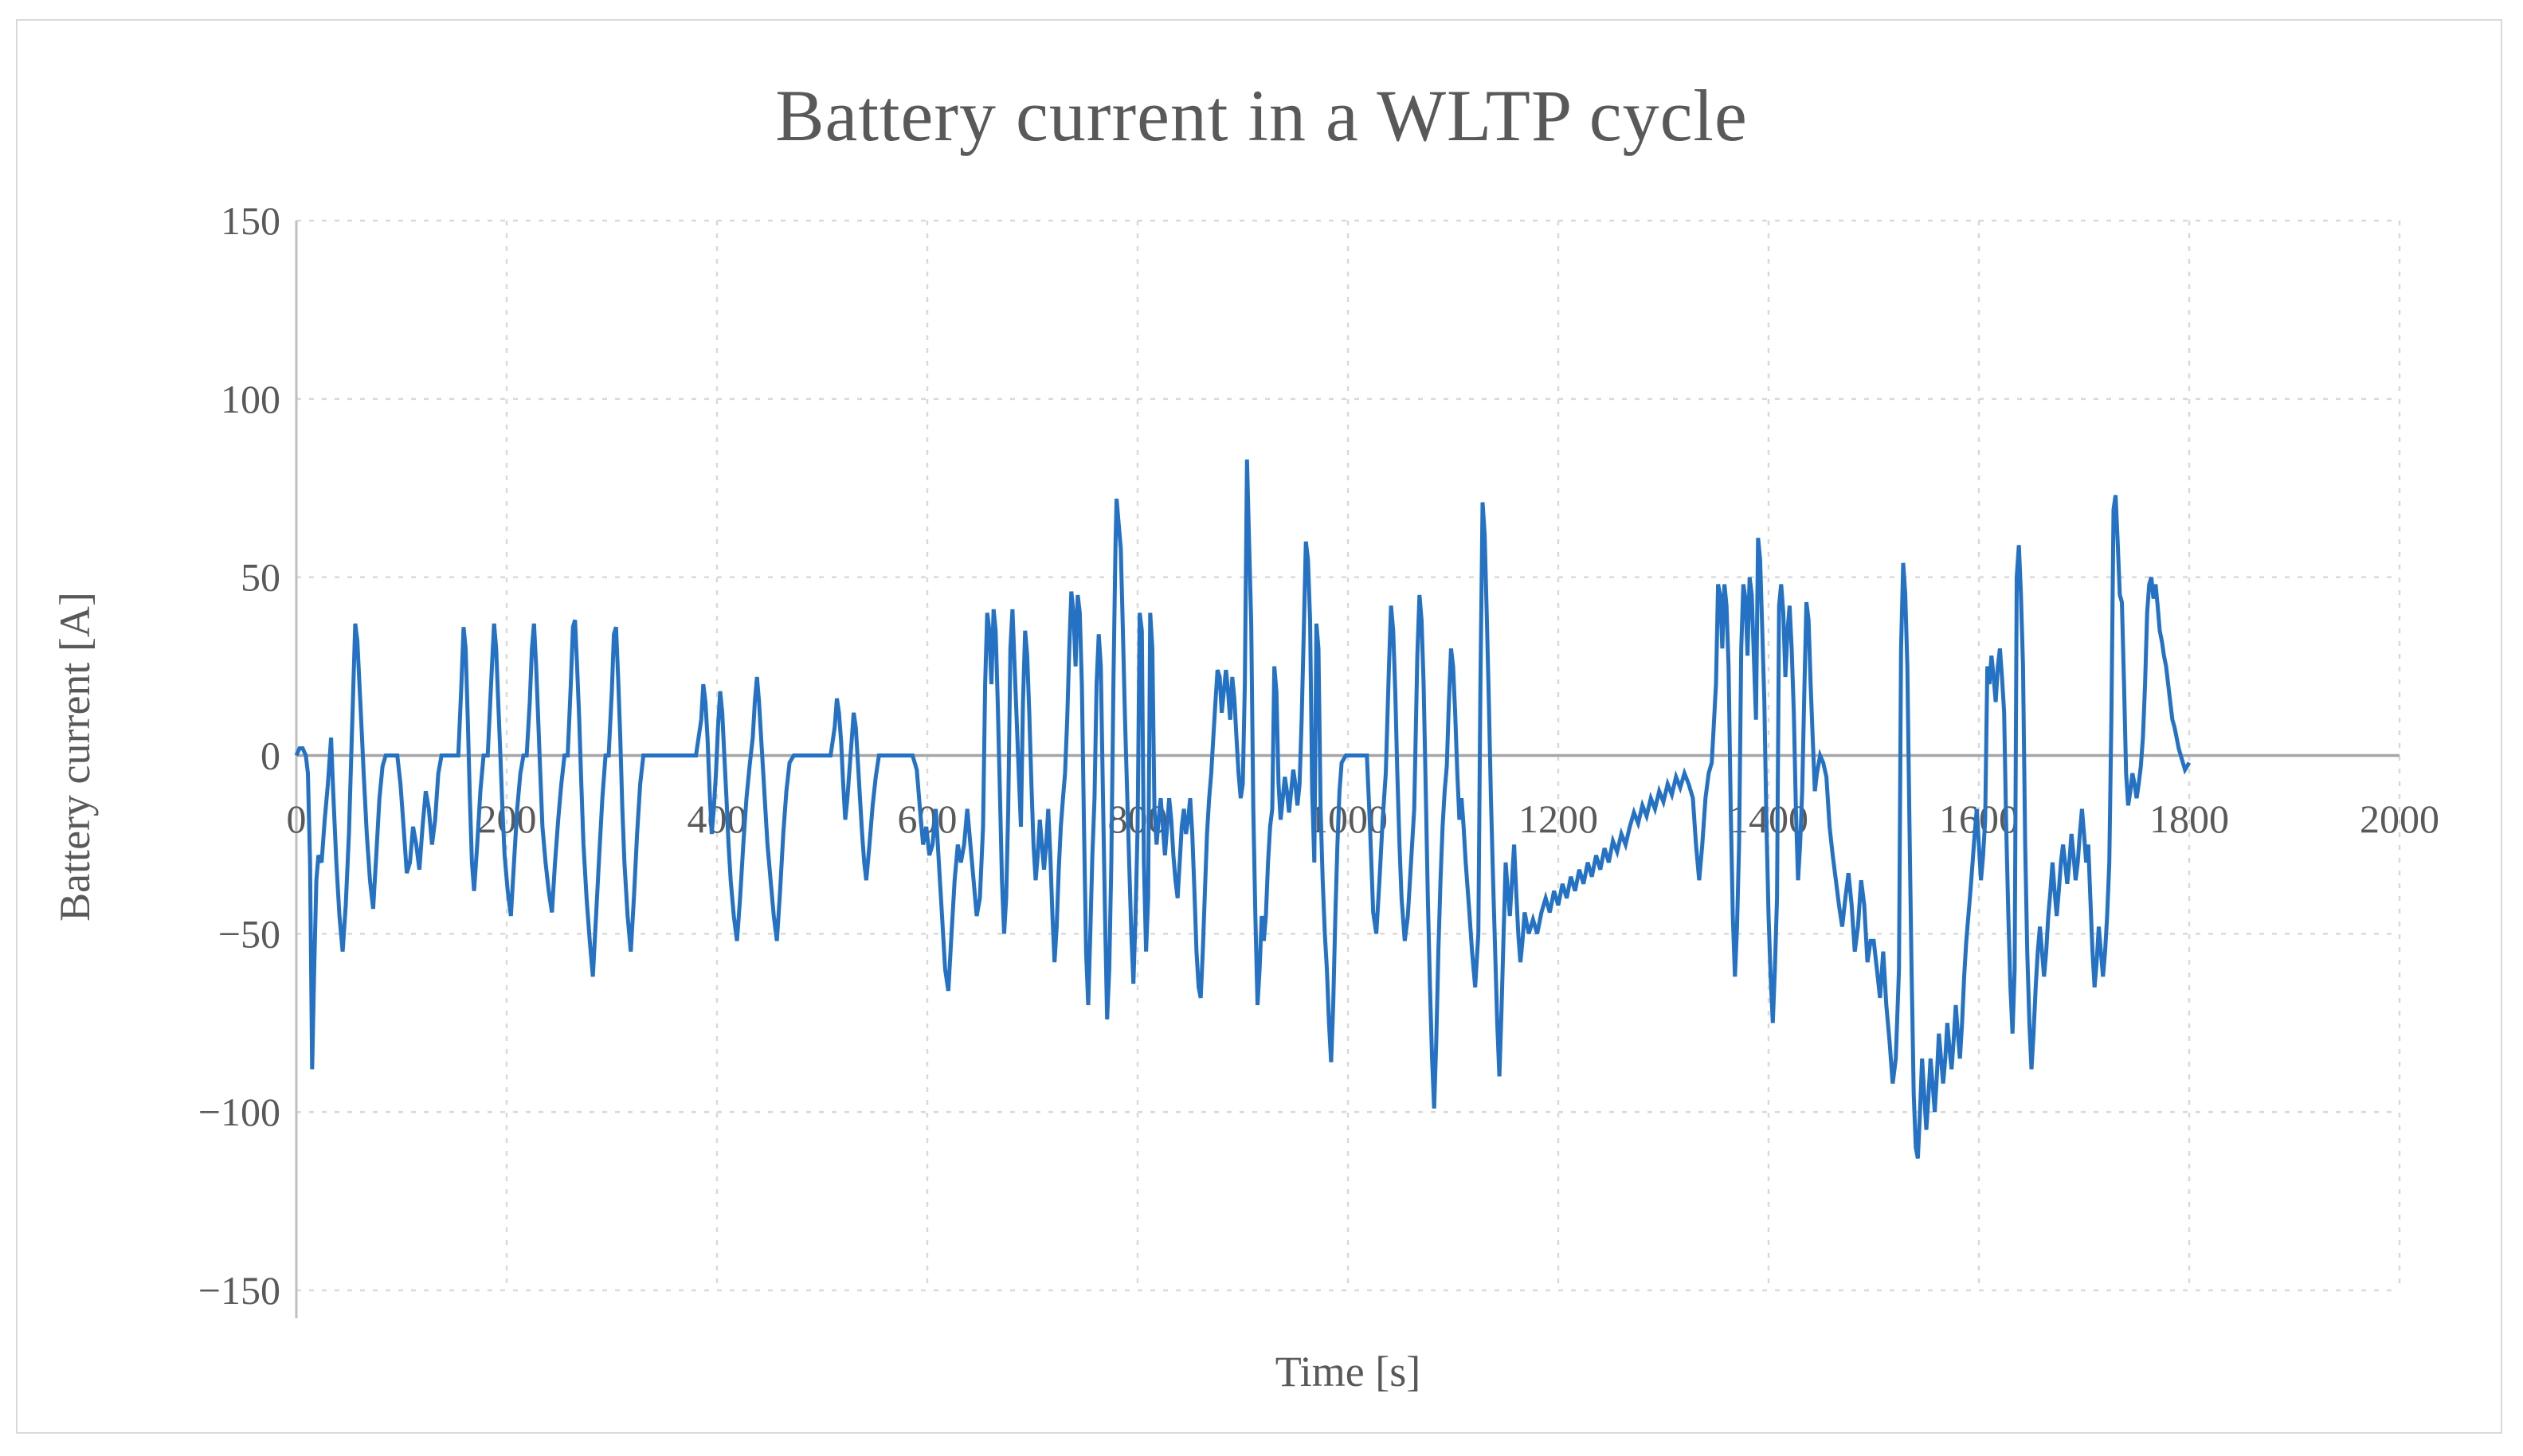 This screenshot has width=2523, height=1456. Describe the element at coordinates (239, 1112) in the screenshot. I see `y-tick-label: −100` at that location.